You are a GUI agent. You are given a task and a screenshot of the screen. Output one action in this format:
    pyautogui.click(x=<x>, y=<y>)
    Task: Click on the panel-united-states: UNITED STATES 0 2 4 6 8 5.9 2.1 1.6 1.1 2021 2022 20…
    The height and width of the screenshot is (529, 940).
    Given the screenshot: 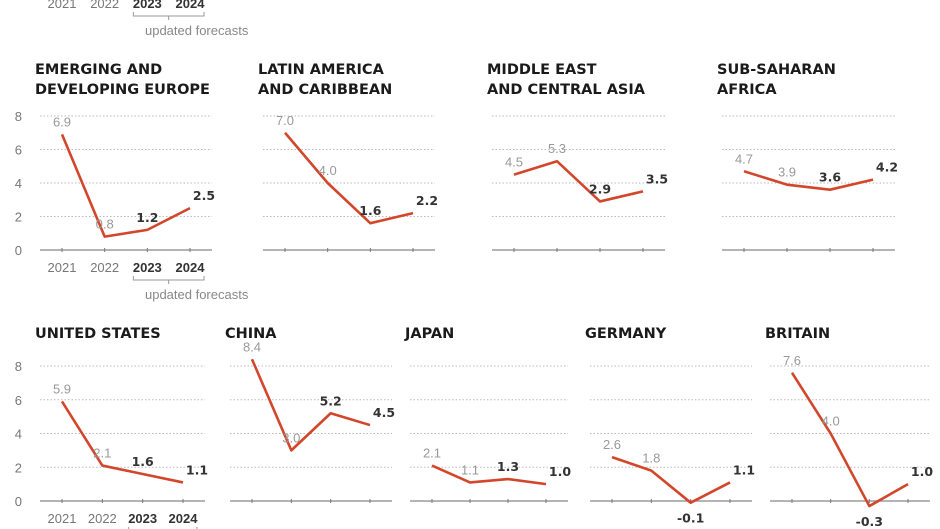 What is the action you would take?
    pyautogui.click(x=111, y=427)
    